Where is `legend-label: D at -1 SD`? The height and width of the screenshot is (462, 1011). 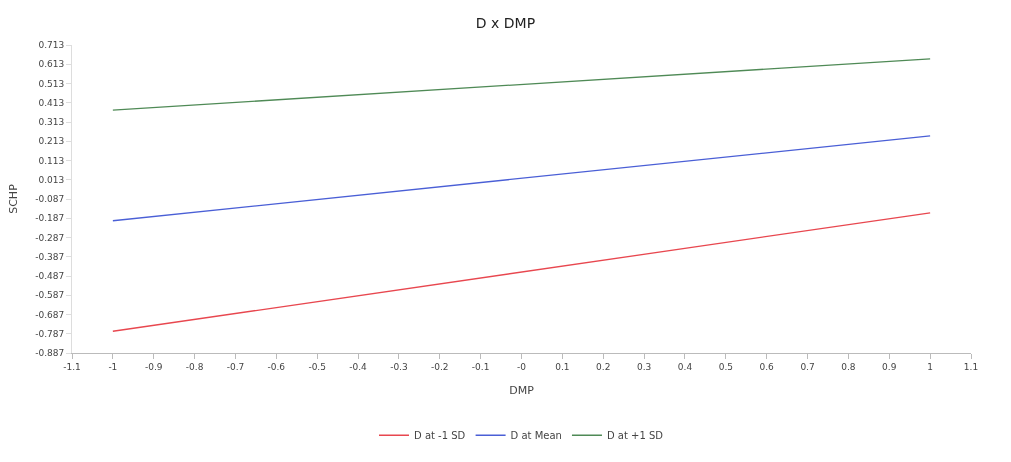 legend-label: D at -1 SD is located at coordinates (440, 436).